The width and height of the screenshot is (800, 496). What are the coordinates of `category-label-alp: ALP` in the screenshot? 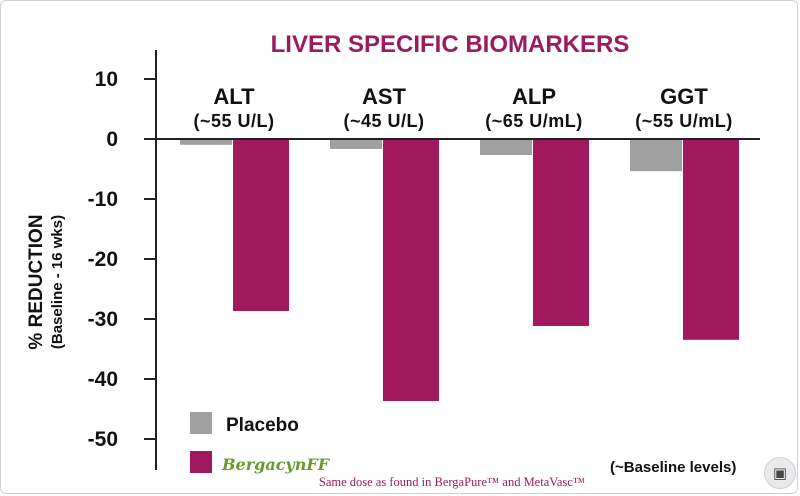 It's located at (534, 96).